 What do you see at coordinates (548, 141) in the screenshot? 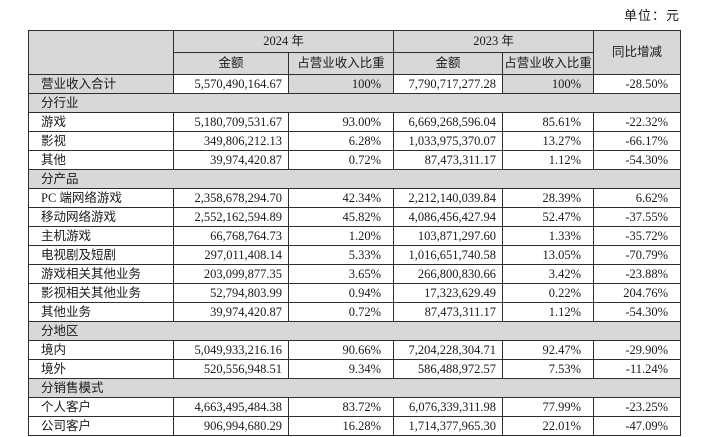
I see `ratio-2023-cell: 13.27%` at bounding box center [548, 141].